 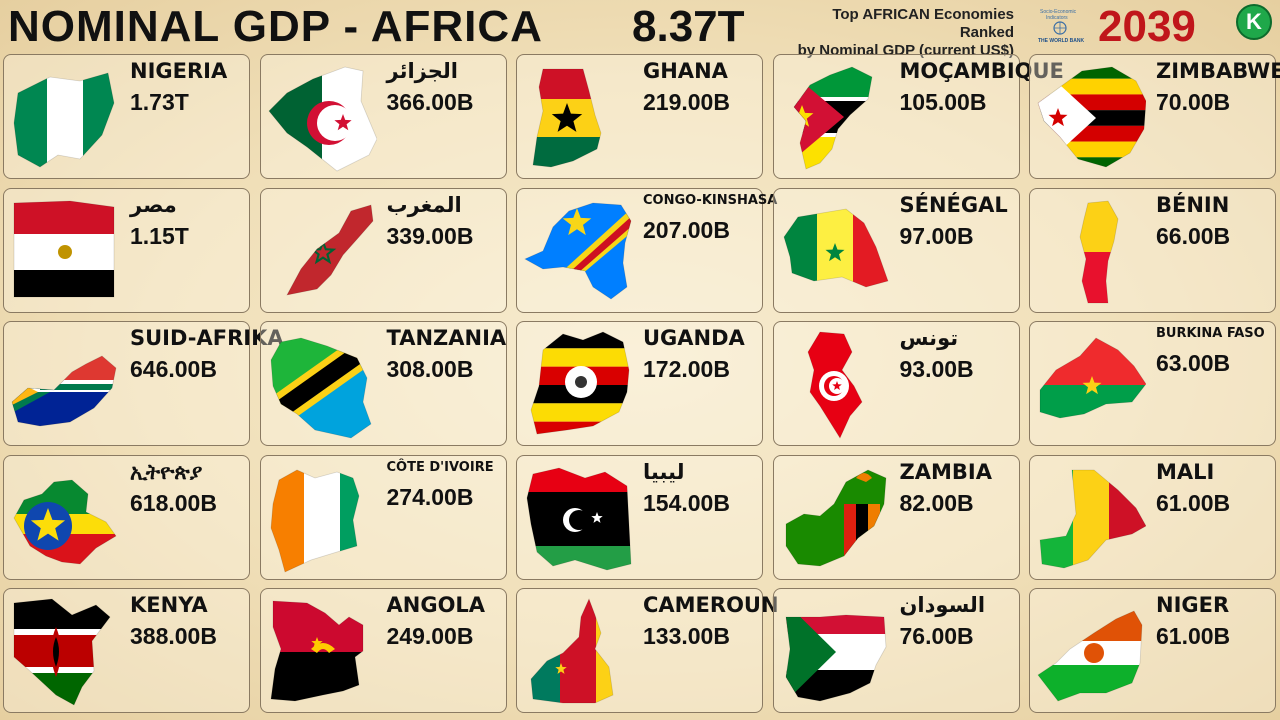 What do you see at coordinates (159, 102) in the screenshot?
I see `gdp-value: 1.73T` at bounding box center [159, 102].